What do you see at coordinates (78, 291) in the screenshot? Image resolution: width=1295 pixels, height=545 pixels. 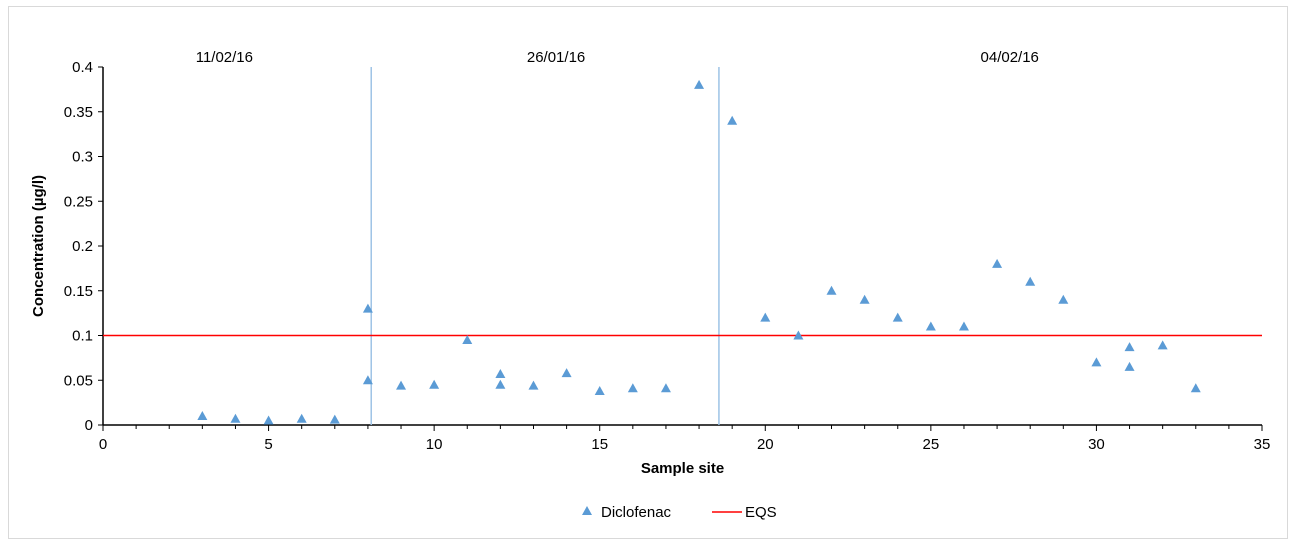 I see `y-tick-label: 0.15` at bounding box center [78, 291].